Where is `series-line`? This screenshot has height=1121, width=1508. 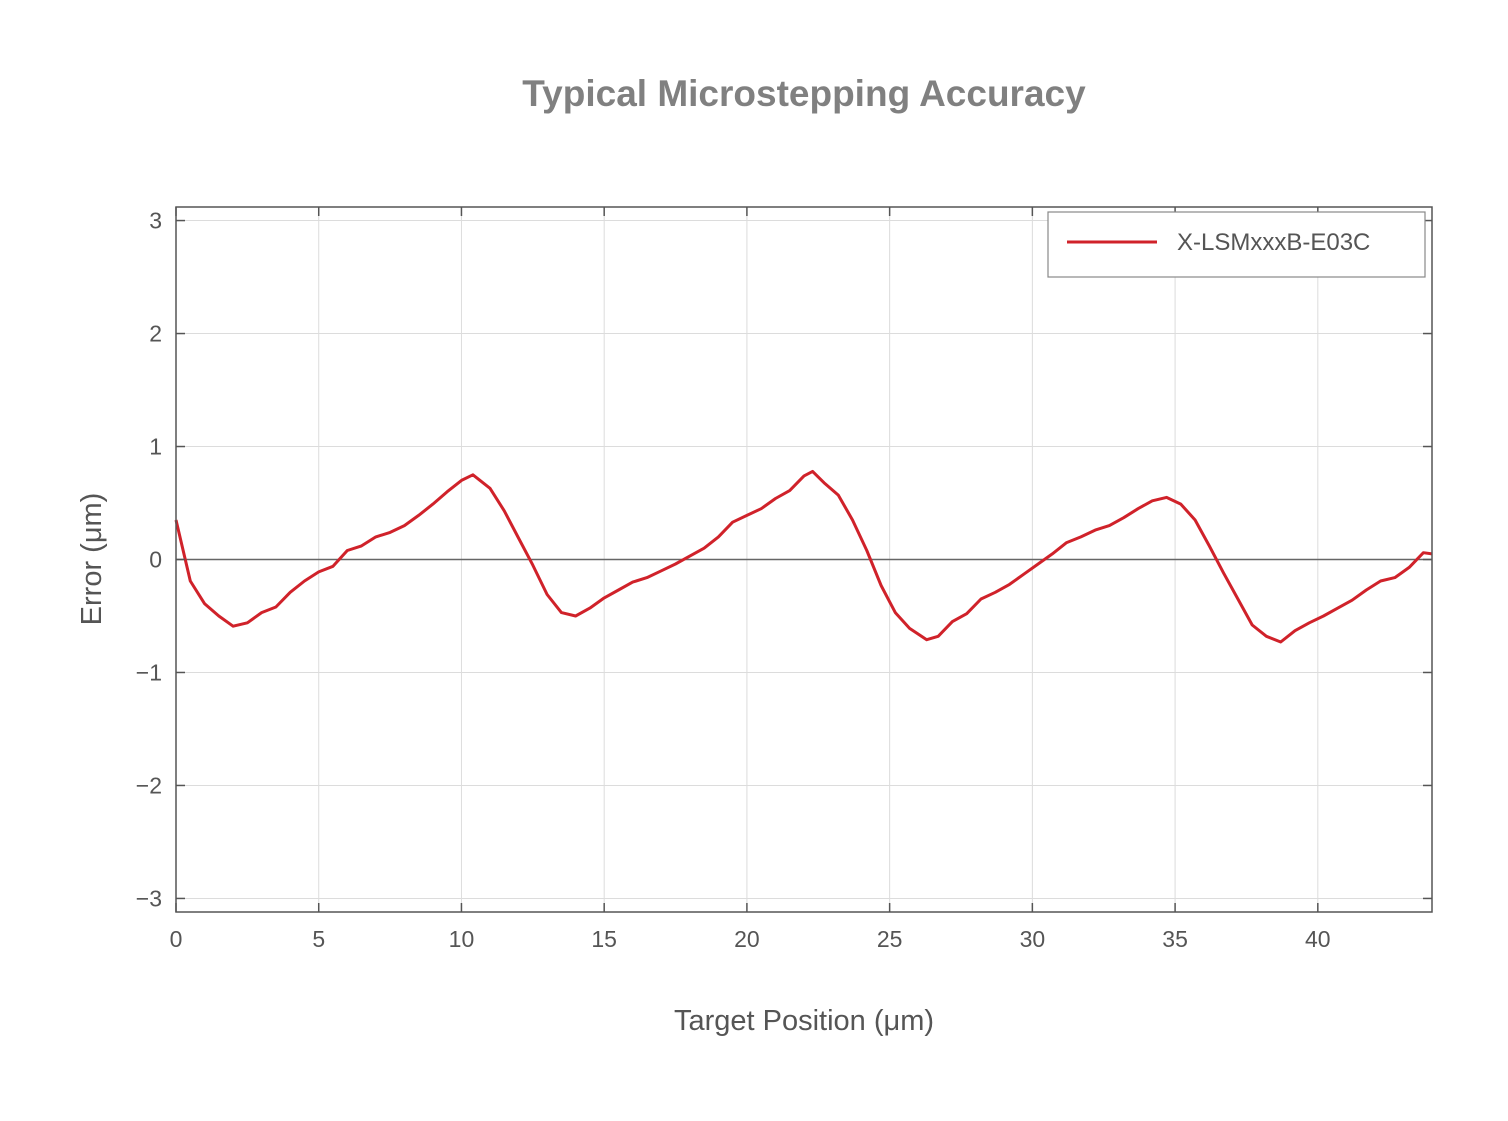
series-line is located at coordinates (803, 556).